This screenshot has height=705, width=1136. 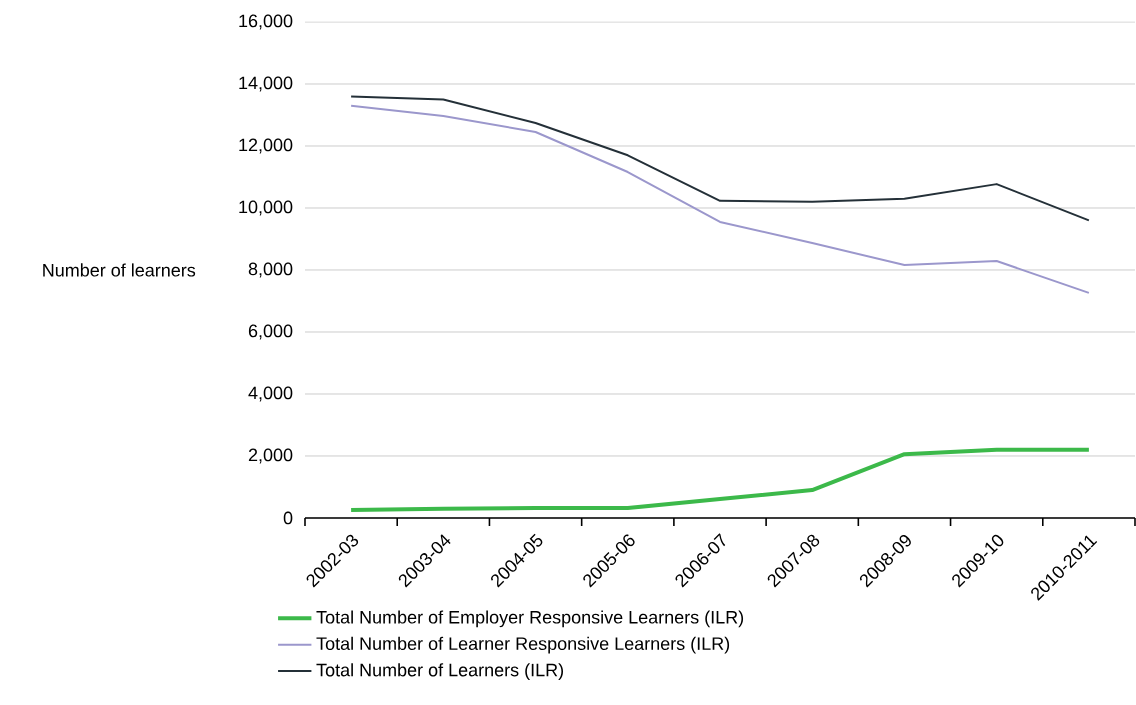 What do you see at coordinates (288, 518) in the screenshot?
I see `y-tick-label: 0` at bounding box center [288, 518].